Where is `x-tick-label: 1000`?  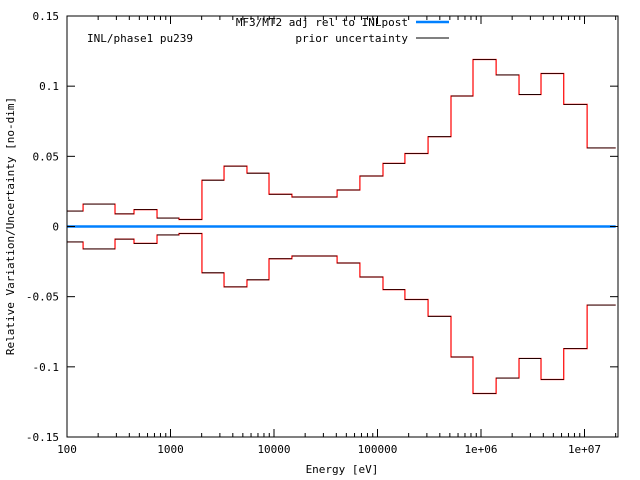 x-tick-label: 1000 is located at coordinates (170, 449).